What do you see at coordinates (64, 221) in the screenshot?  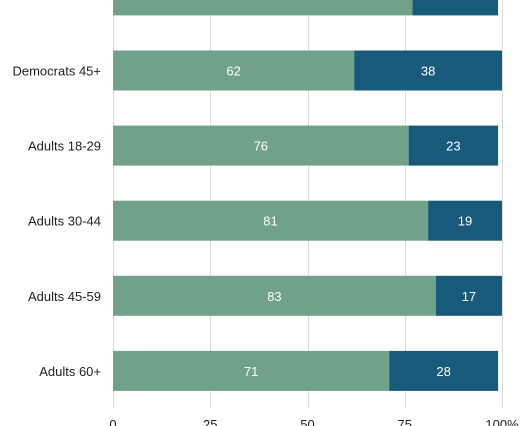 I see `category-label: Adults 30-44` at bounding box center [64, 221].